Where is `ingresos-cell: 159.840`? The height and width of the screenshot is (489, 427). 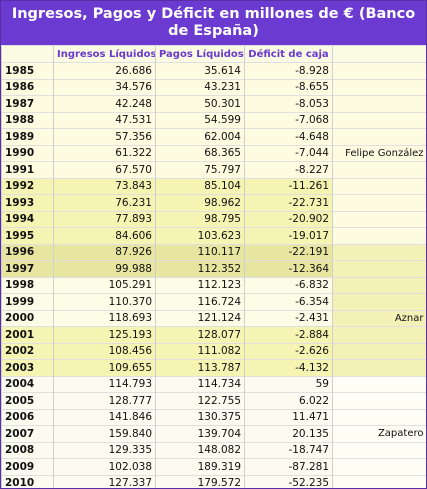 ingresos-cell: 159.840 is located at coordinates (104, 433).